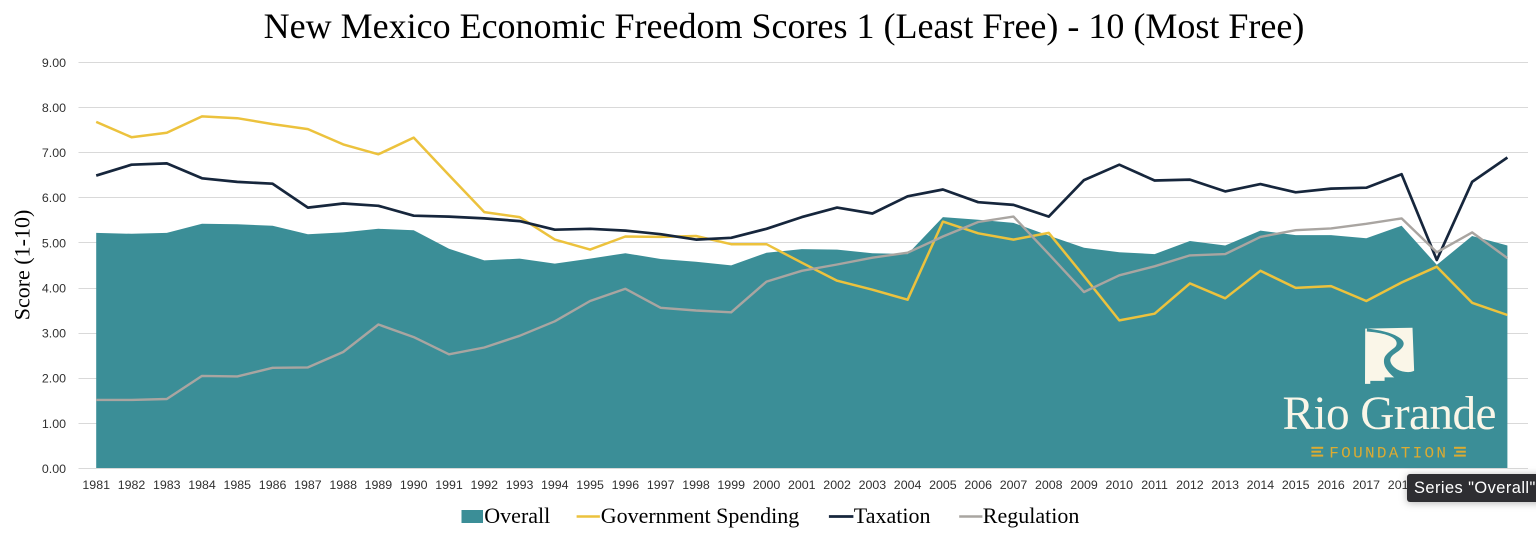 The width and height of the screenshot is (1536, 536). What do you see at coordinates (1084, 485) in the screenshot?
I see `svg-text: 2009` at bounding box center [1084, 485].